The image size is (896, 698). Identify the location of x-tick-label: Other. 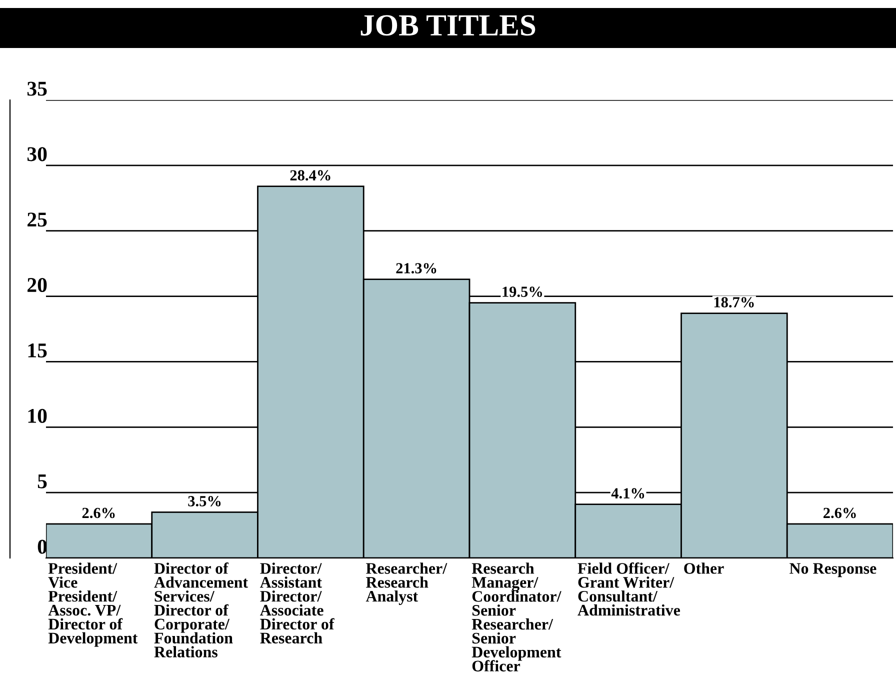
(704, 568).